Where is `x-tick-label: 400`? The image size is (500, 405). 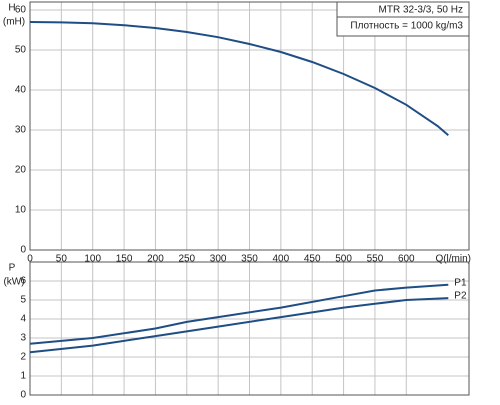
x-tick-label: 400 is located at coordinates (281, 259).